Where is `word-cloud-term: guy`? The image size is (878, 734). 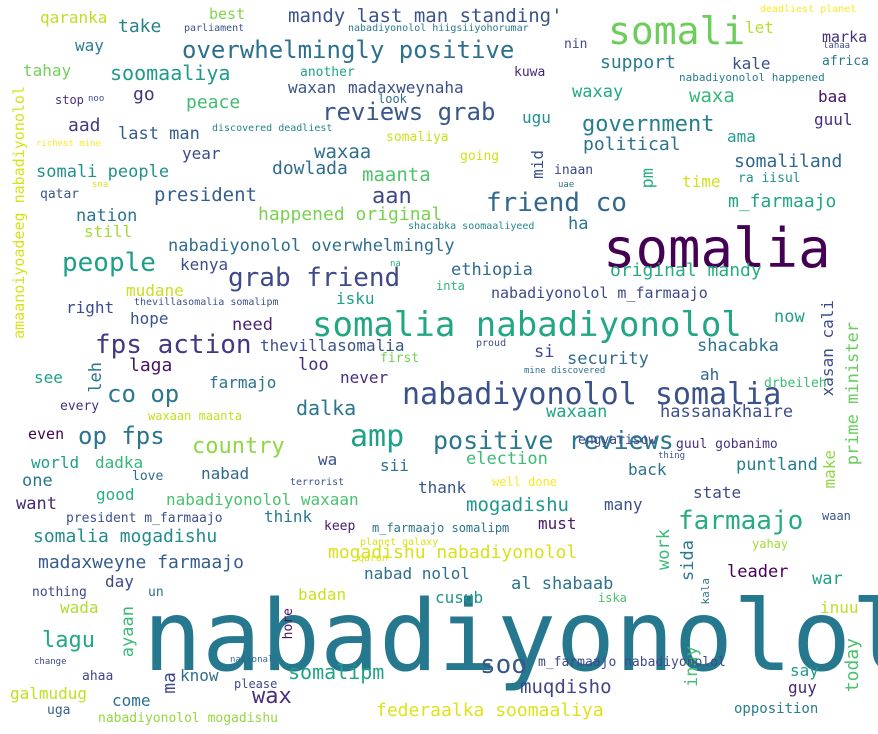
word-cloud-term: guy is located at coordinates (802, 687).